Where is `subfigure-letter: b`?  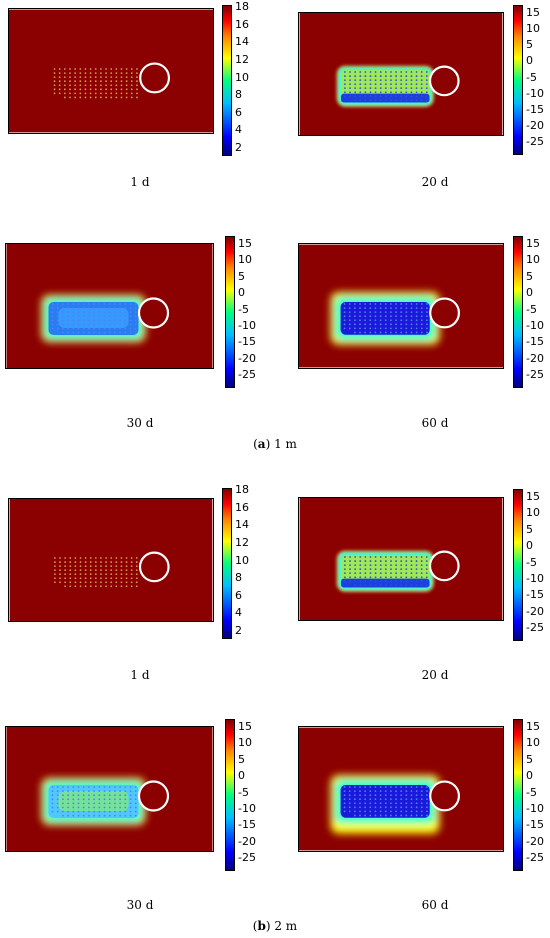 subfigure-letter: b is located at coordinates (261, 926).